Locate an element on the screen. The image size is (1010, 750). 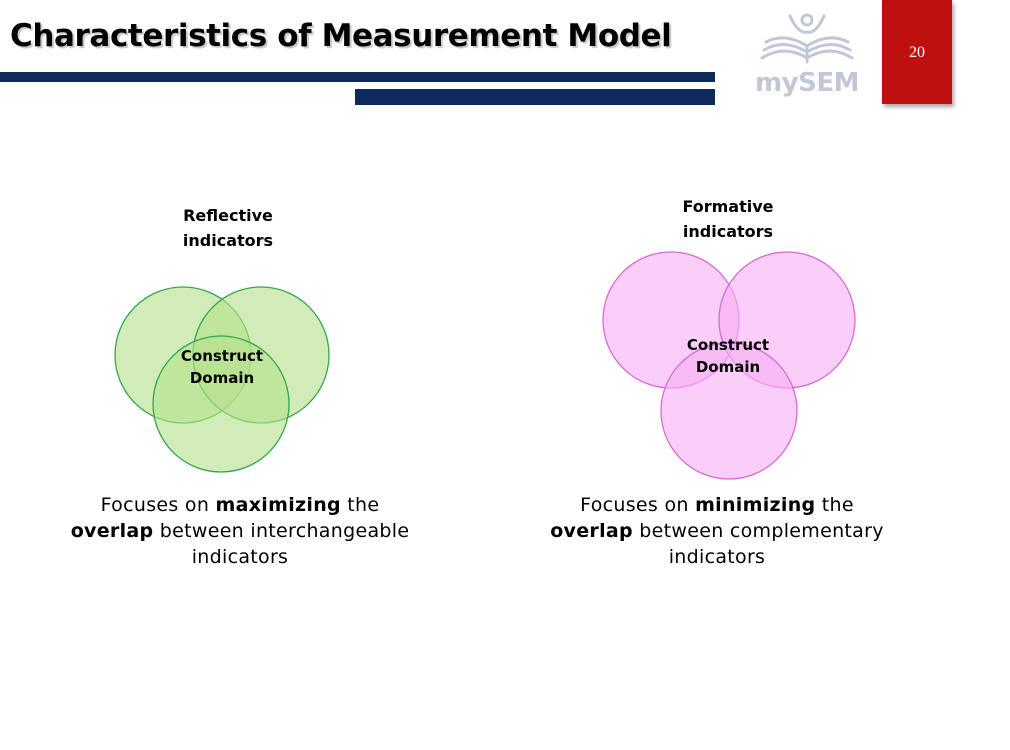
reflective-venn is located at coordinates (222, 379).